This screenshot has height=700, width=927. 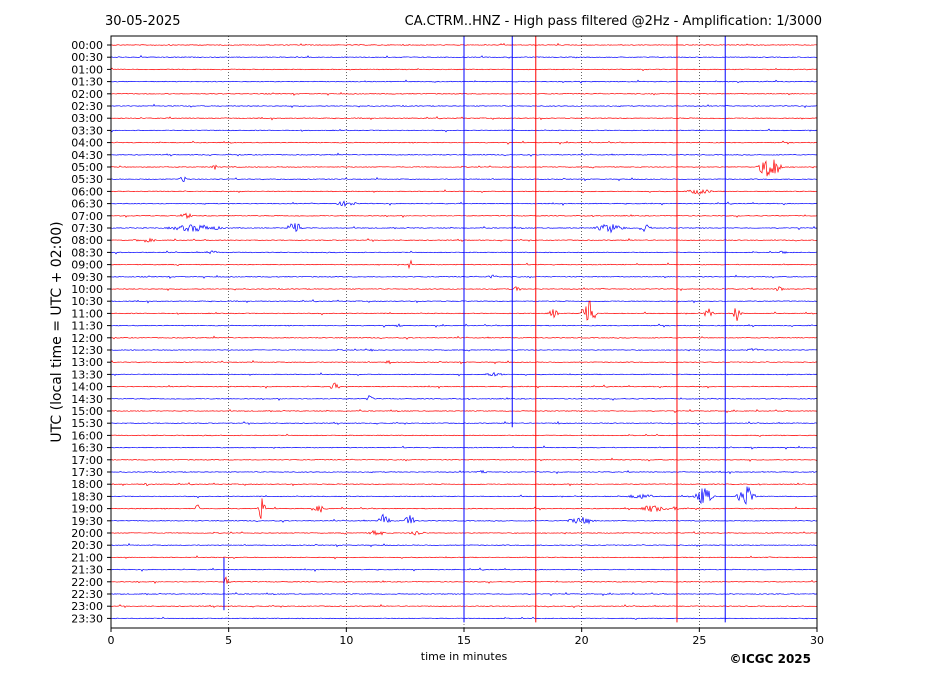 What do you see at coordinates (87, 362) in the screenshot?
I see `y-tick-label-1300: 13:00` at bounding box center [87, 362].